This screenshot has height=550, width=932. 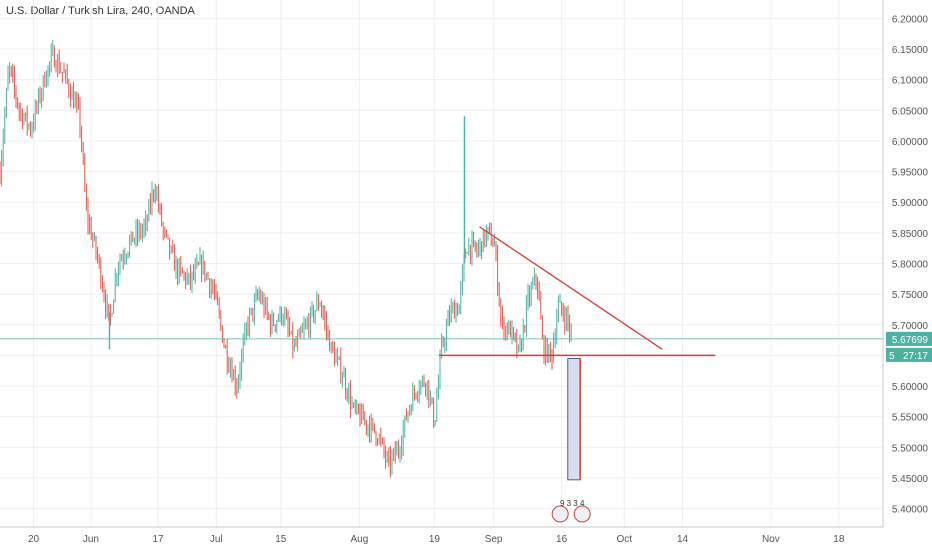 I want to click on x-tick-label: 16, so click(x=562, y=539).